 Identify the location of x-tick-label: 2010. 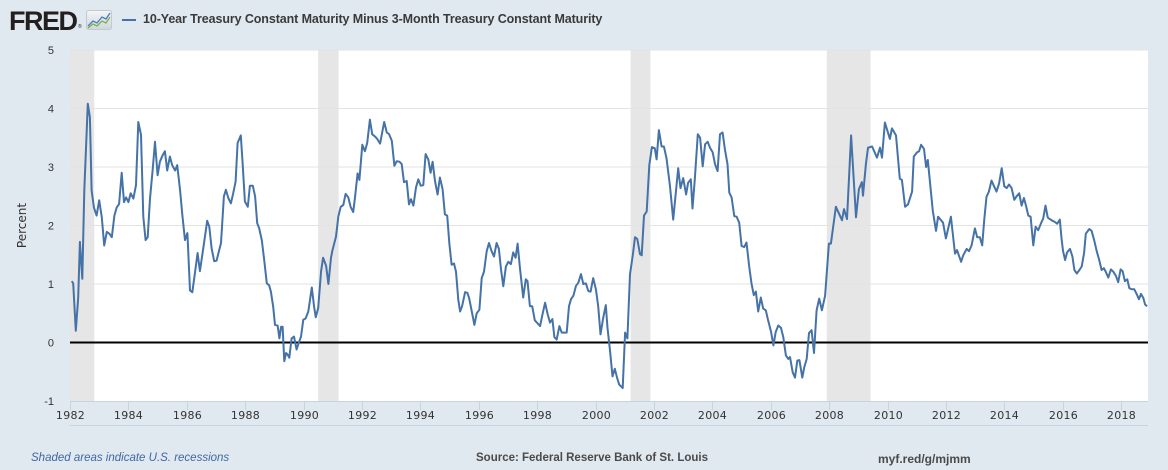
(888, 415).